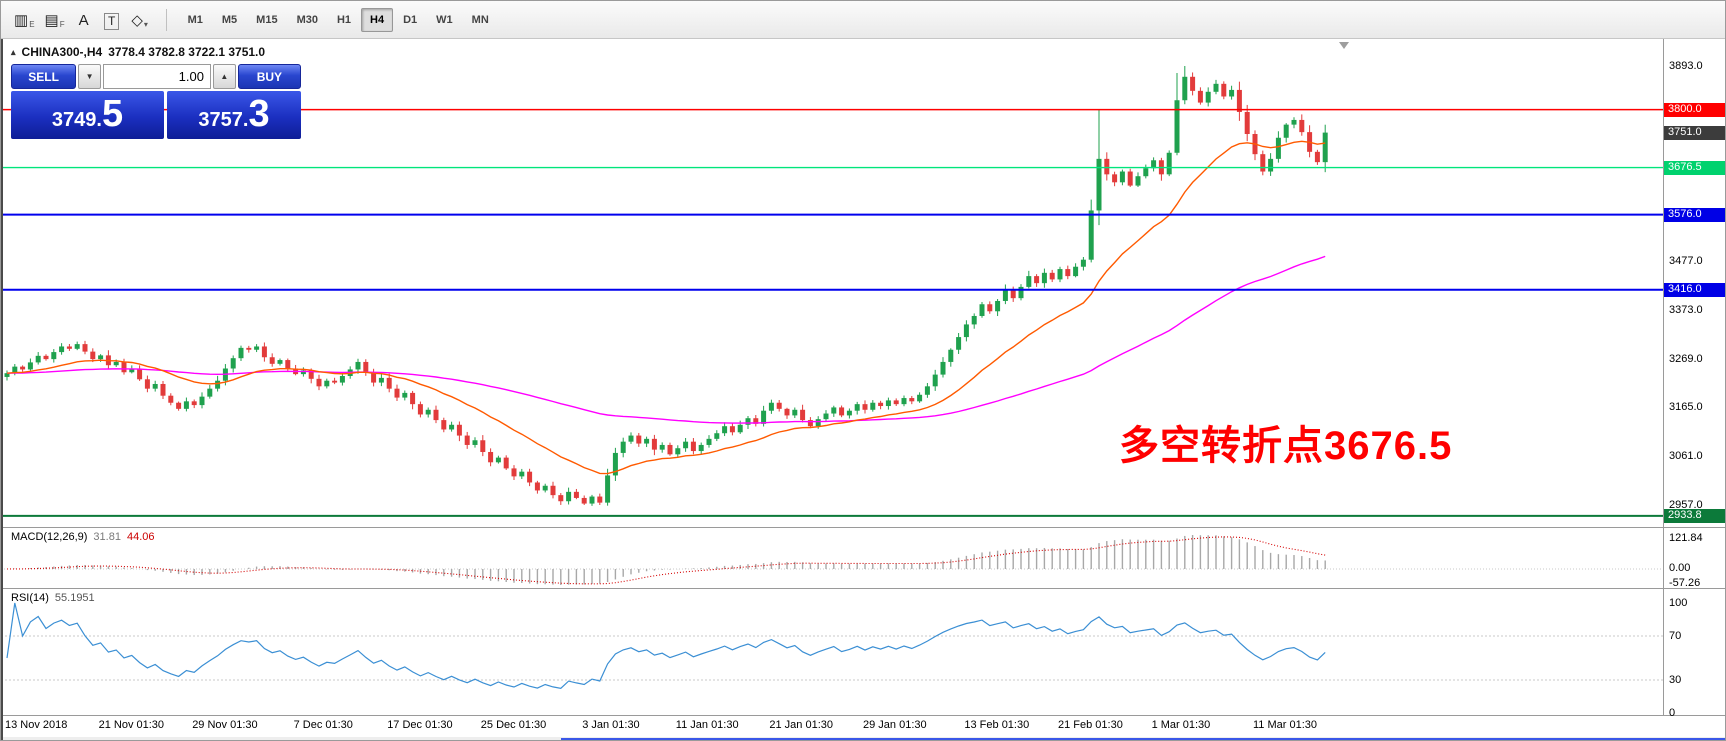 The width and height of the screenshot is (1726, 741). What do you see at coordinates (112, 114) in the screenshot?
I see `bid-price-big-digit: 5` at bounding box center [112, 114].